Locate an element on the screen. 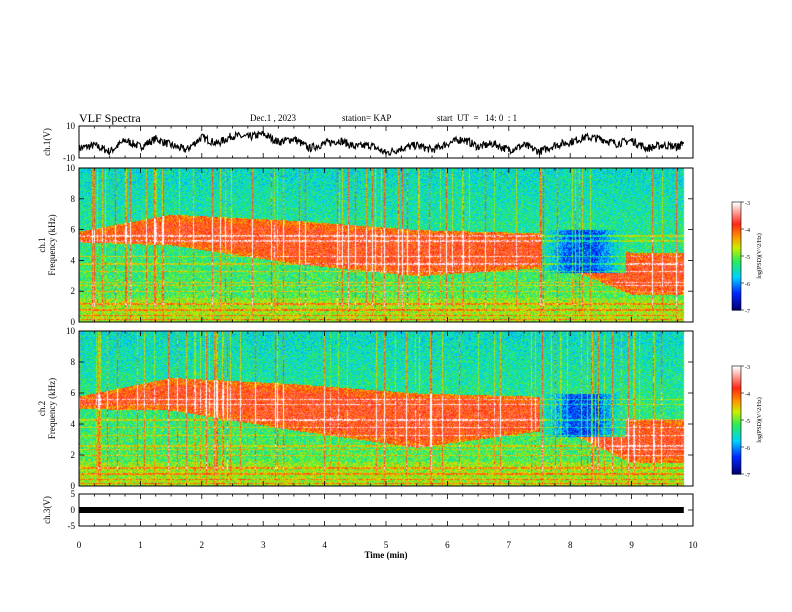  ch2-spec-ytick-label: 2 is located at coordinates (73, 455).